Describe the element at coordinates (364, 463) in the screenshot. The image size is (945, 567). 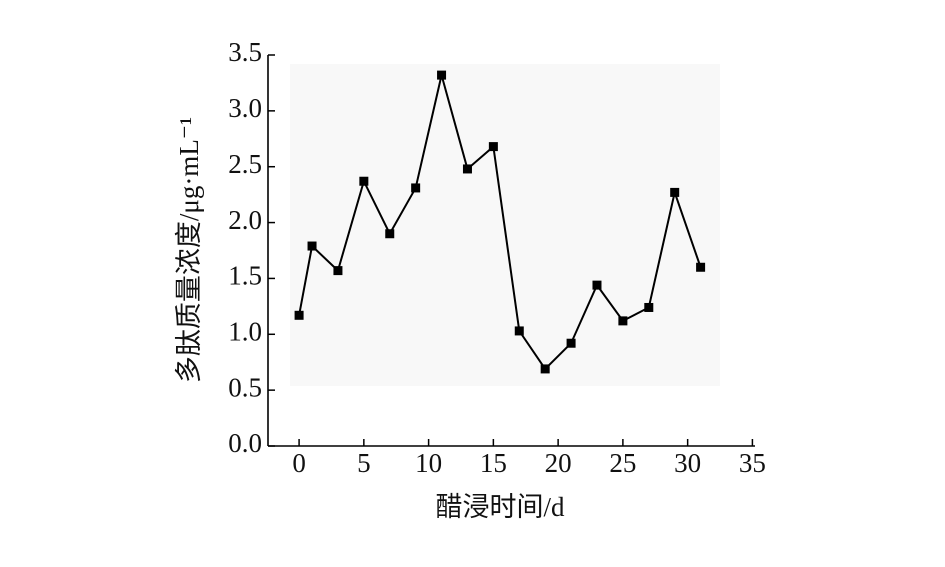
I see `x-tick-label: 5` at that location.